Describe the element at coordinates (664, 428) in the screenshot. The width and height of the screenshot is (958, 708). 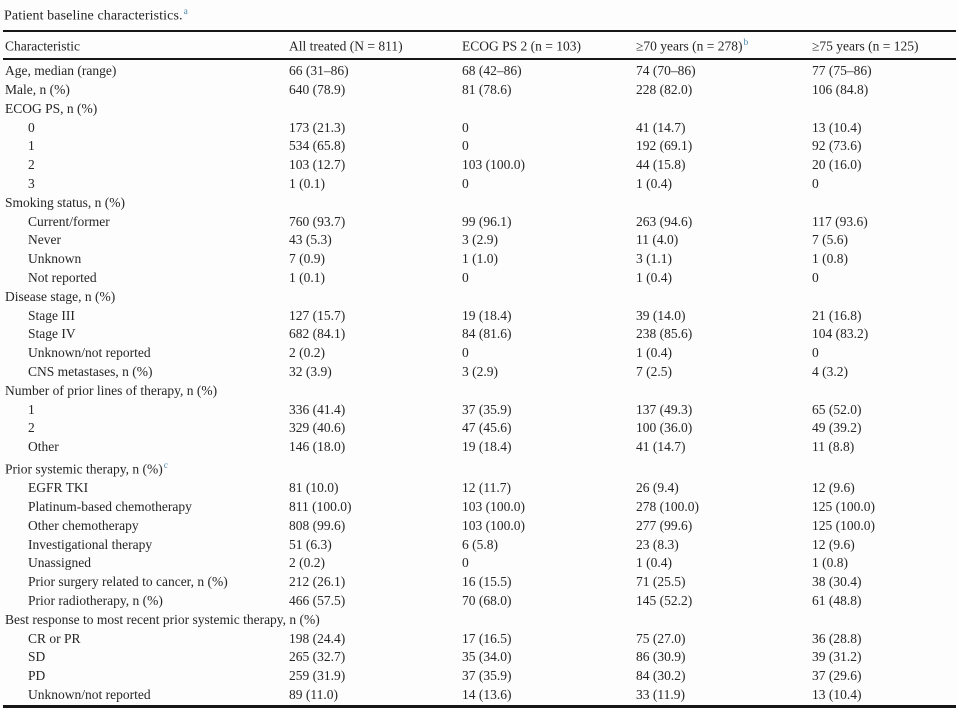
I see `cell-value: 100 (36.0)` at that location.